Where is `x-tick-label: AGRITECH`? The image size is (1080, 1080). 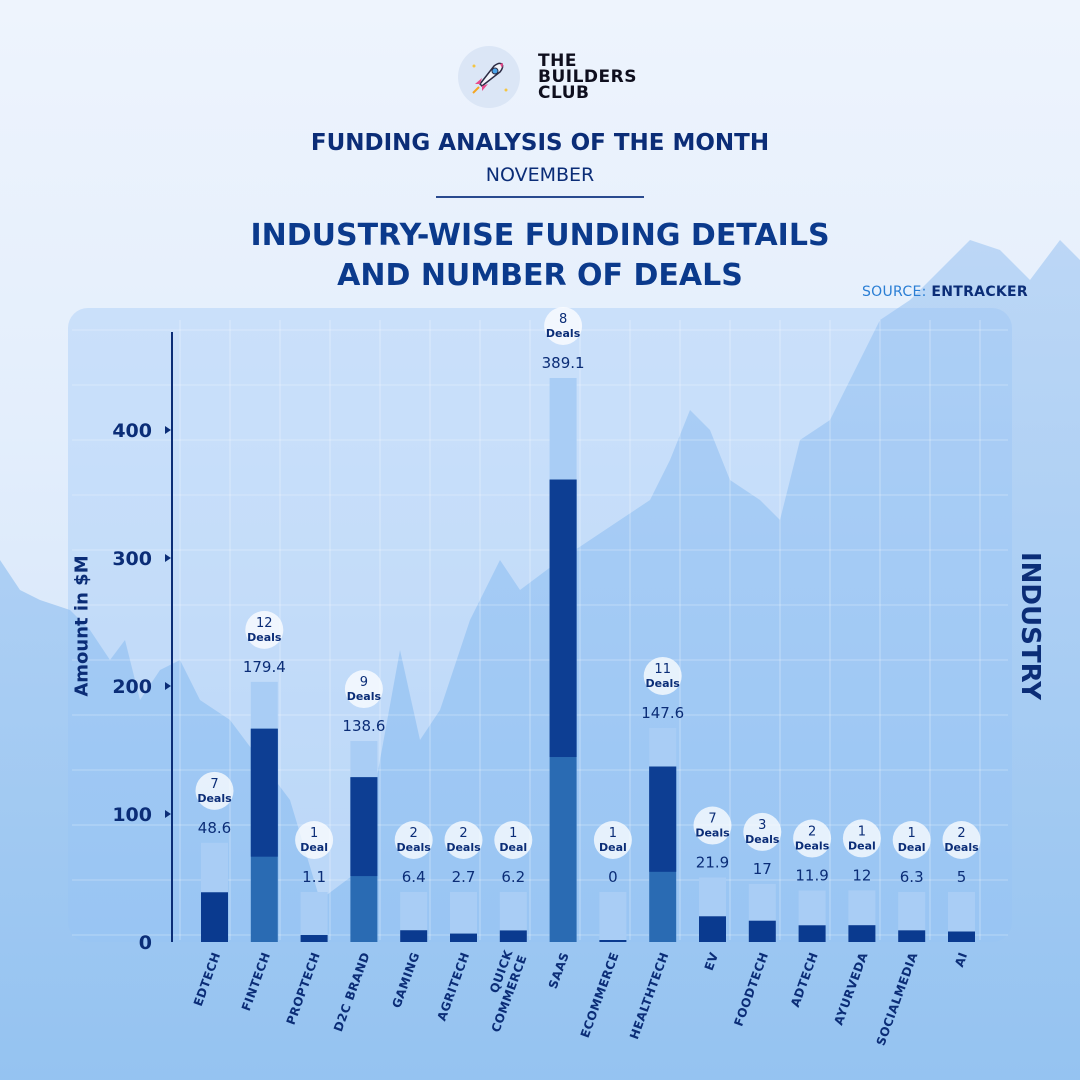
x-tick-label: AGRITECH is located at coordinates (454, 986).